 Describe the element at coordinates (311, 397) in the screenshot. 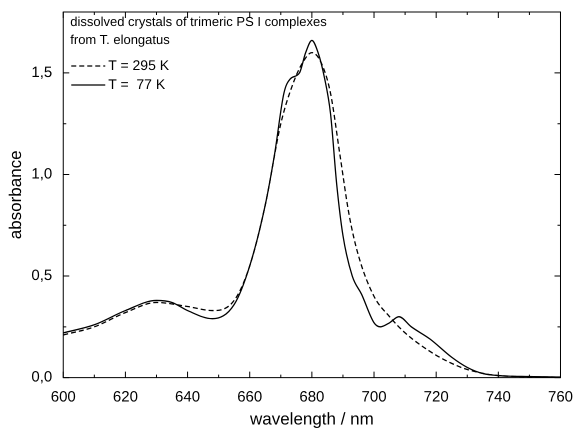

I see `x-tick-label: 680` at that location.